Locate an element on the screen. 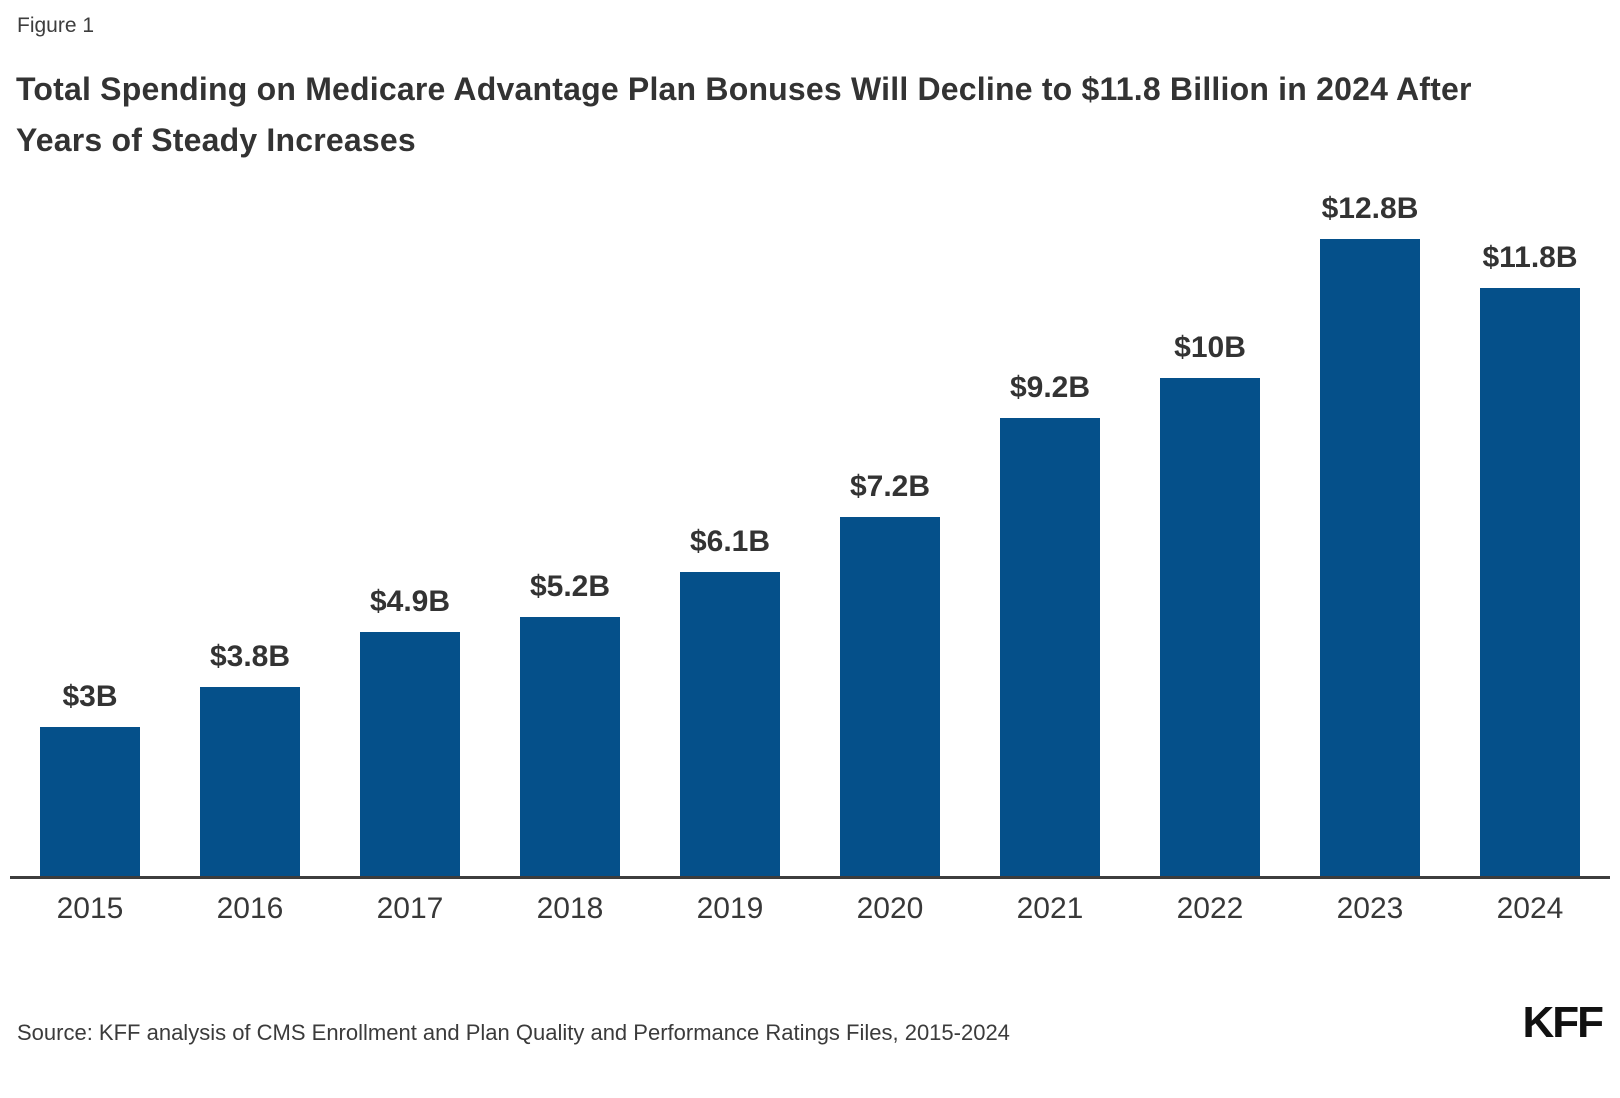 Image resolution: width=1620 pixels, height=1098 pixels. x-axis-label: 2022 is located at coordinates (1210, 908).